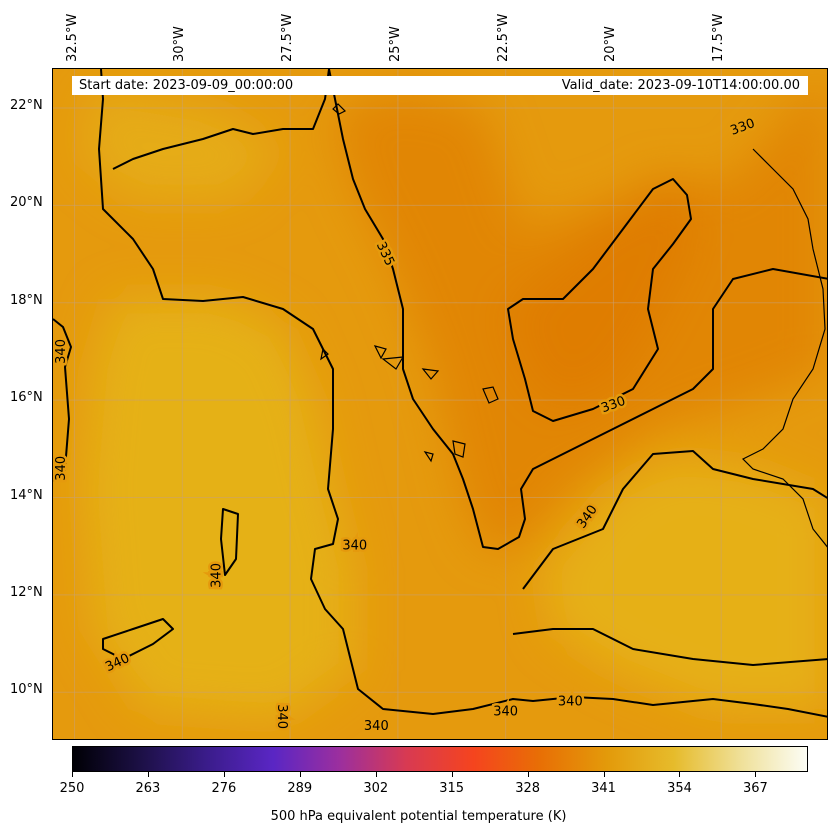 This screenshot has width=837, height=836. What do you see at coordinates (719, 37) in the screenshot?
I see `lon-tick-label: 17.5°W` at bounding box center [719, 37].